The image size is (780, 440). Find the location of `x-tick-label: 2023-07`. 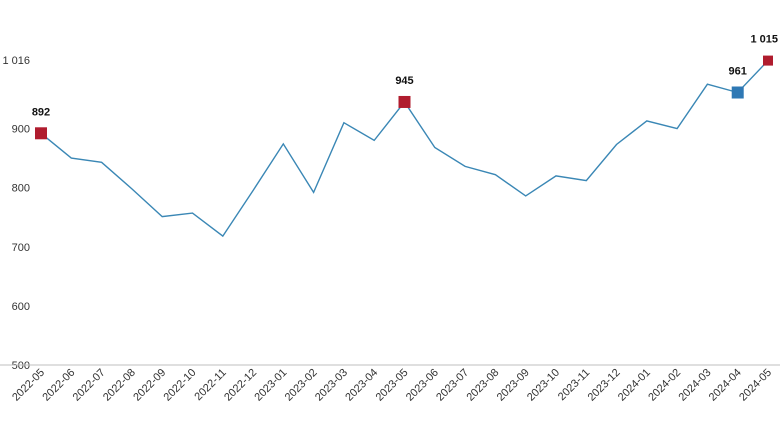

x-tick-label: 2023-07 is located at coordinates (452, 385).